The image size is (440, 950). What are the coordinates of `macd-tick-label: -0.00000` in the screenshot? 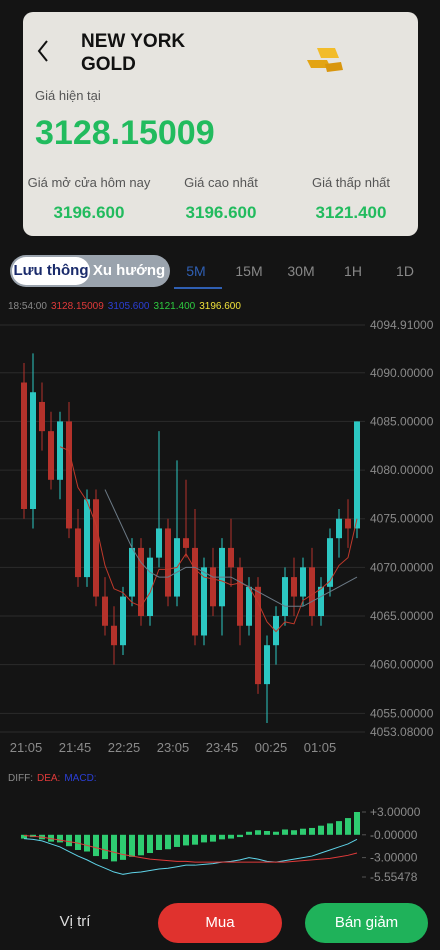 It's located at (394, 835).